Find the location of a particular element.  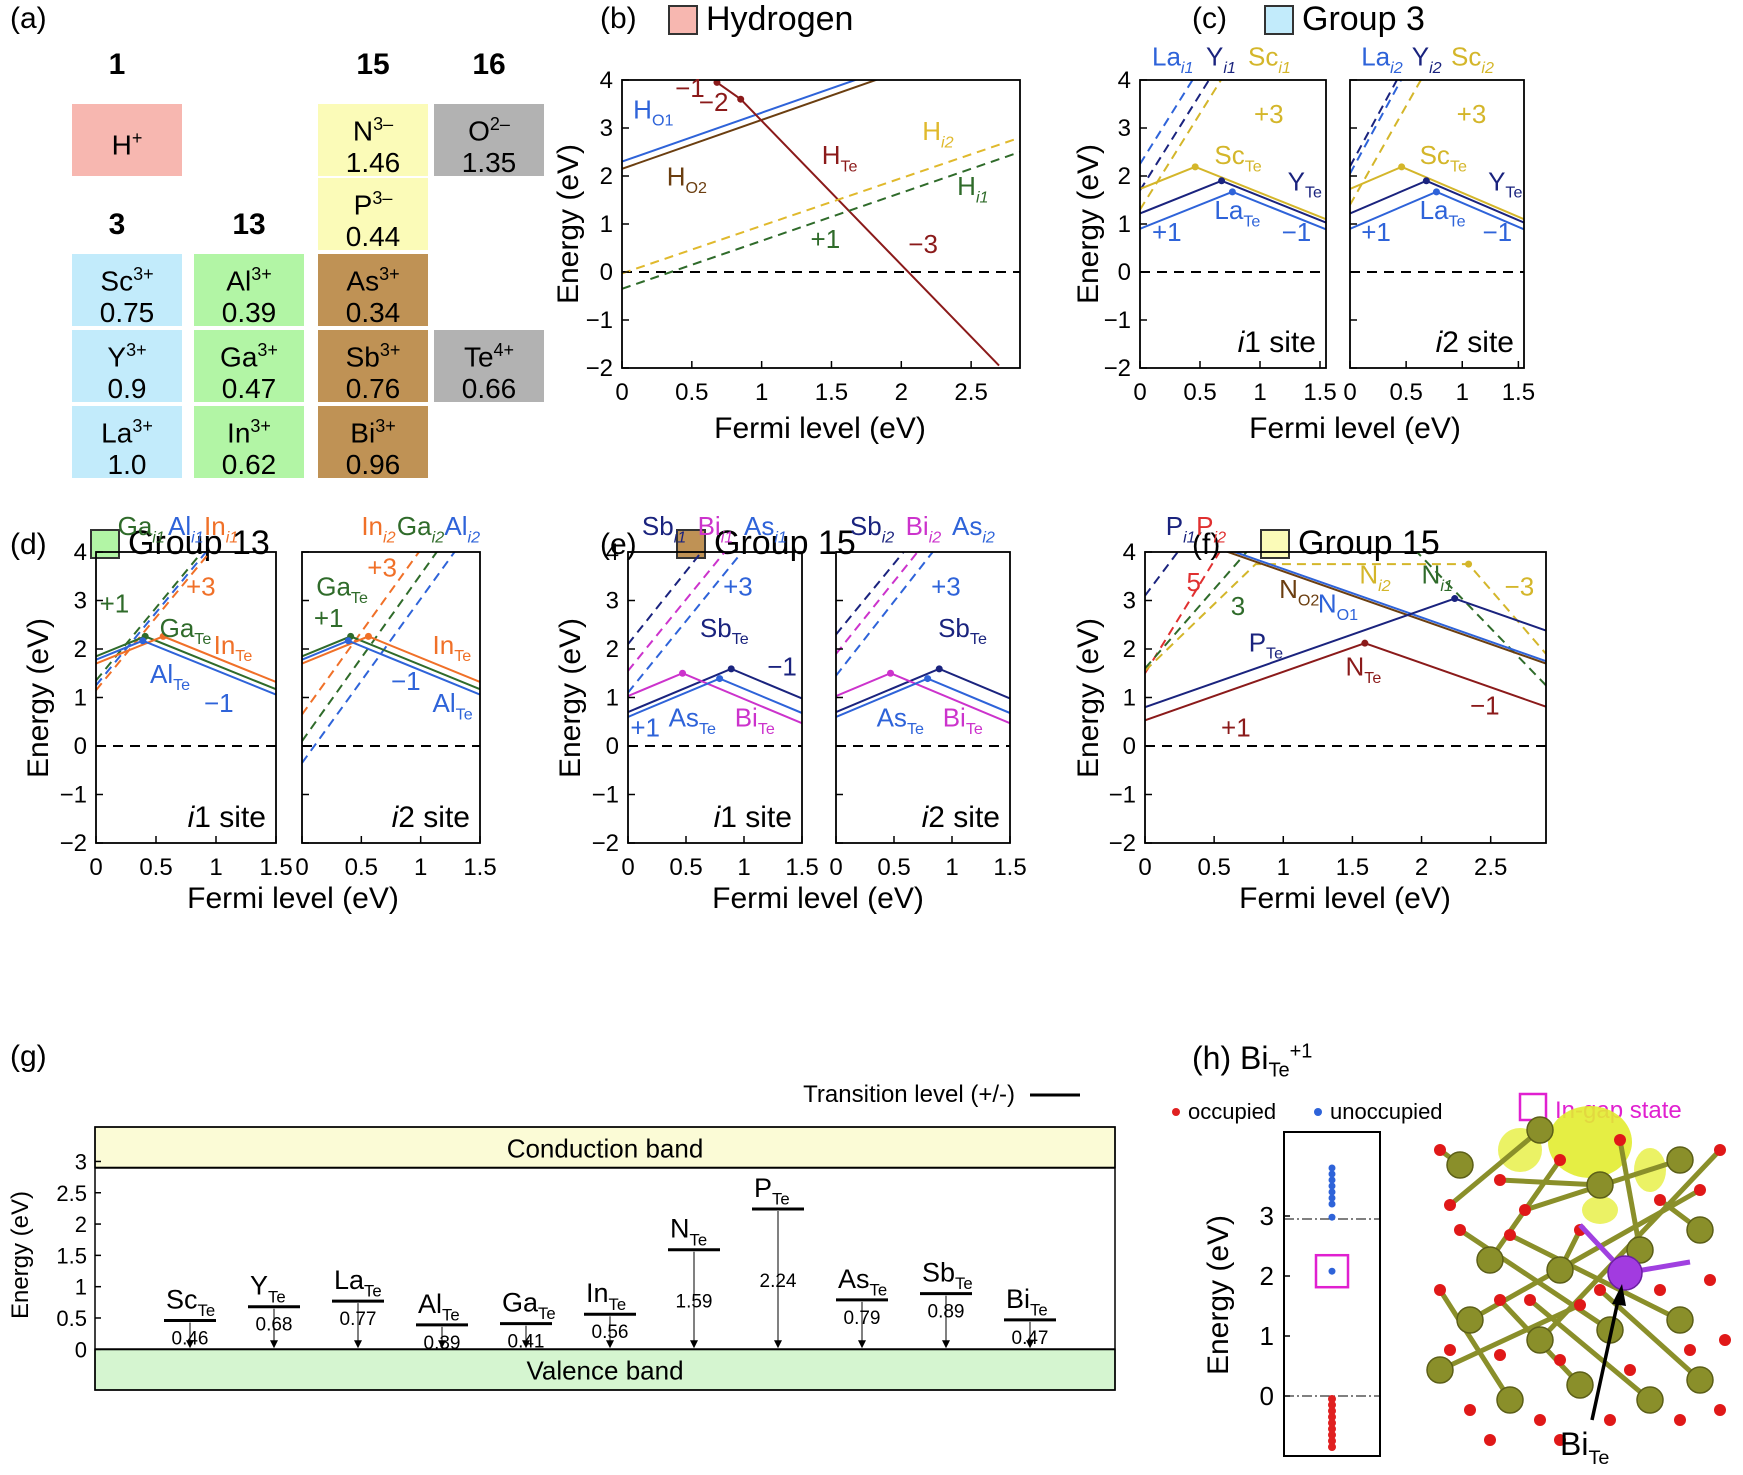

element-cell-as: As3+ 0.34 is located at coordinates (373, 291).